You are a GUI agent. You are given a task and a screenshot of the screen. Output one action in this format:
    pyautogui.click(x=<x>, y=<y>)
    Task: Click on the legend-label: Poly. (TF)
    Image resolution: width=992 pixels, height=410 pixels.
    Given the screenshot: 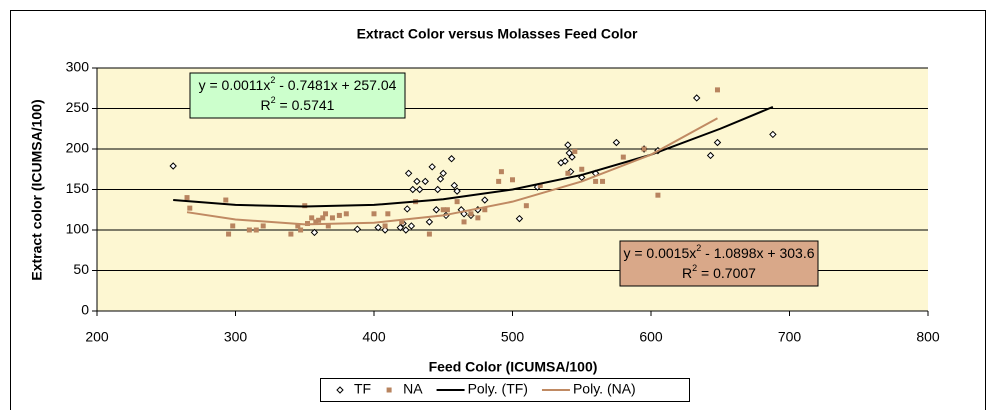 What is the action you would take?
    pyautogui.click(x=498, y=389)
    